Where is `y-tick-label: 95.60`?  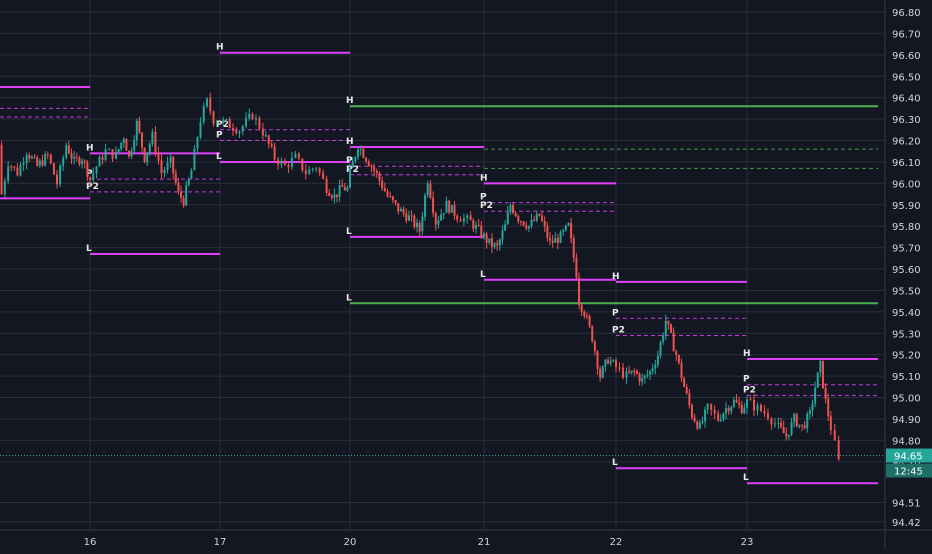 y-tick-label: 95.60 is located at coordinates (906, 270).